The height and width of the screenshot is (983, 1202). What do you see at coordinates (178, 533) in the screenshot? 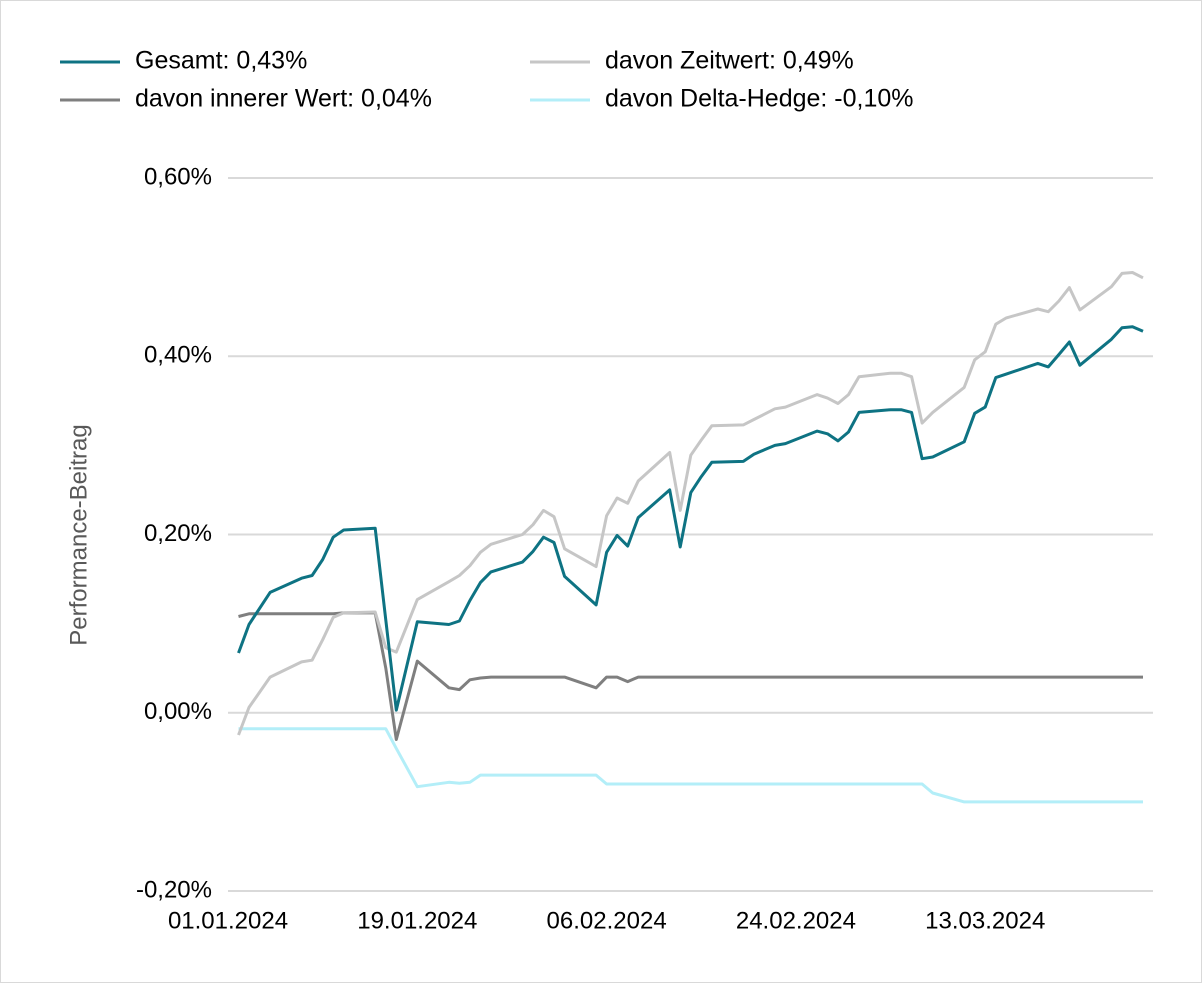
I see `y-tick-label: 0,20%` at bounding box center [178, 533].